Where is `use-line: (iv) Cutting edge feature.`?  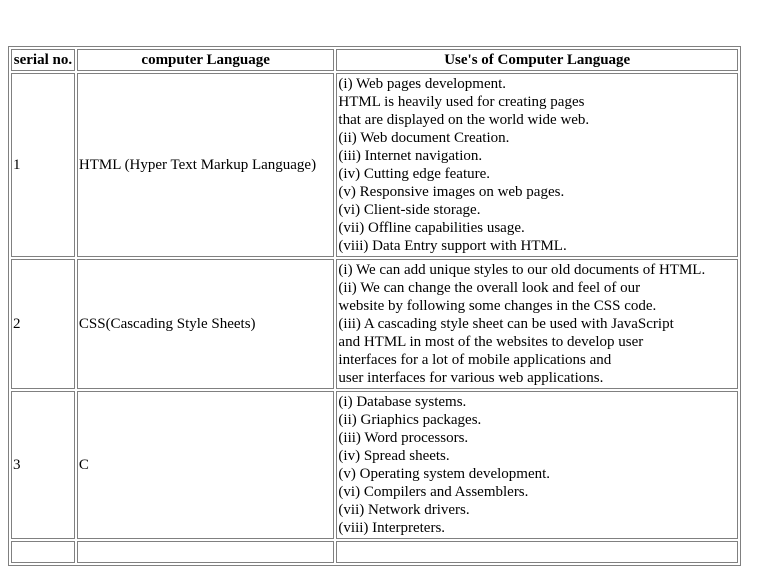 use-line: (iv) Cutting edge feature. is located at coordinates (414, 174).